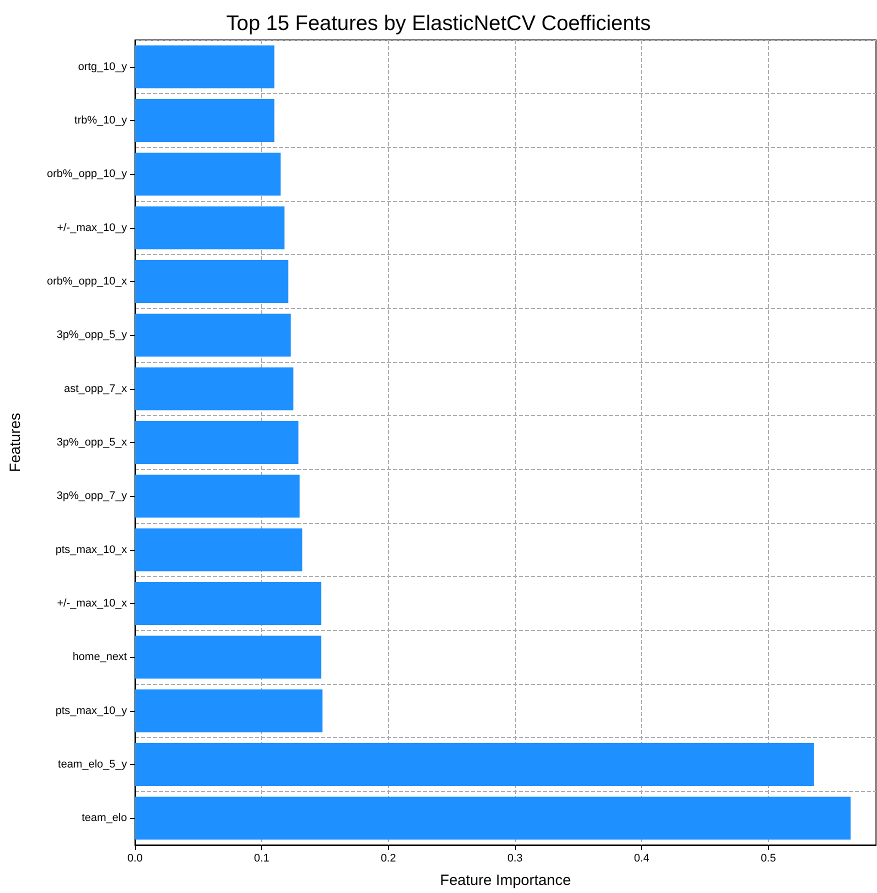 The height and width of the screenshot is (893, 877). Describe the element at coordinates (101, 120) in the screenshot. I see `y-tick-label: trb%_10_y` at that location.